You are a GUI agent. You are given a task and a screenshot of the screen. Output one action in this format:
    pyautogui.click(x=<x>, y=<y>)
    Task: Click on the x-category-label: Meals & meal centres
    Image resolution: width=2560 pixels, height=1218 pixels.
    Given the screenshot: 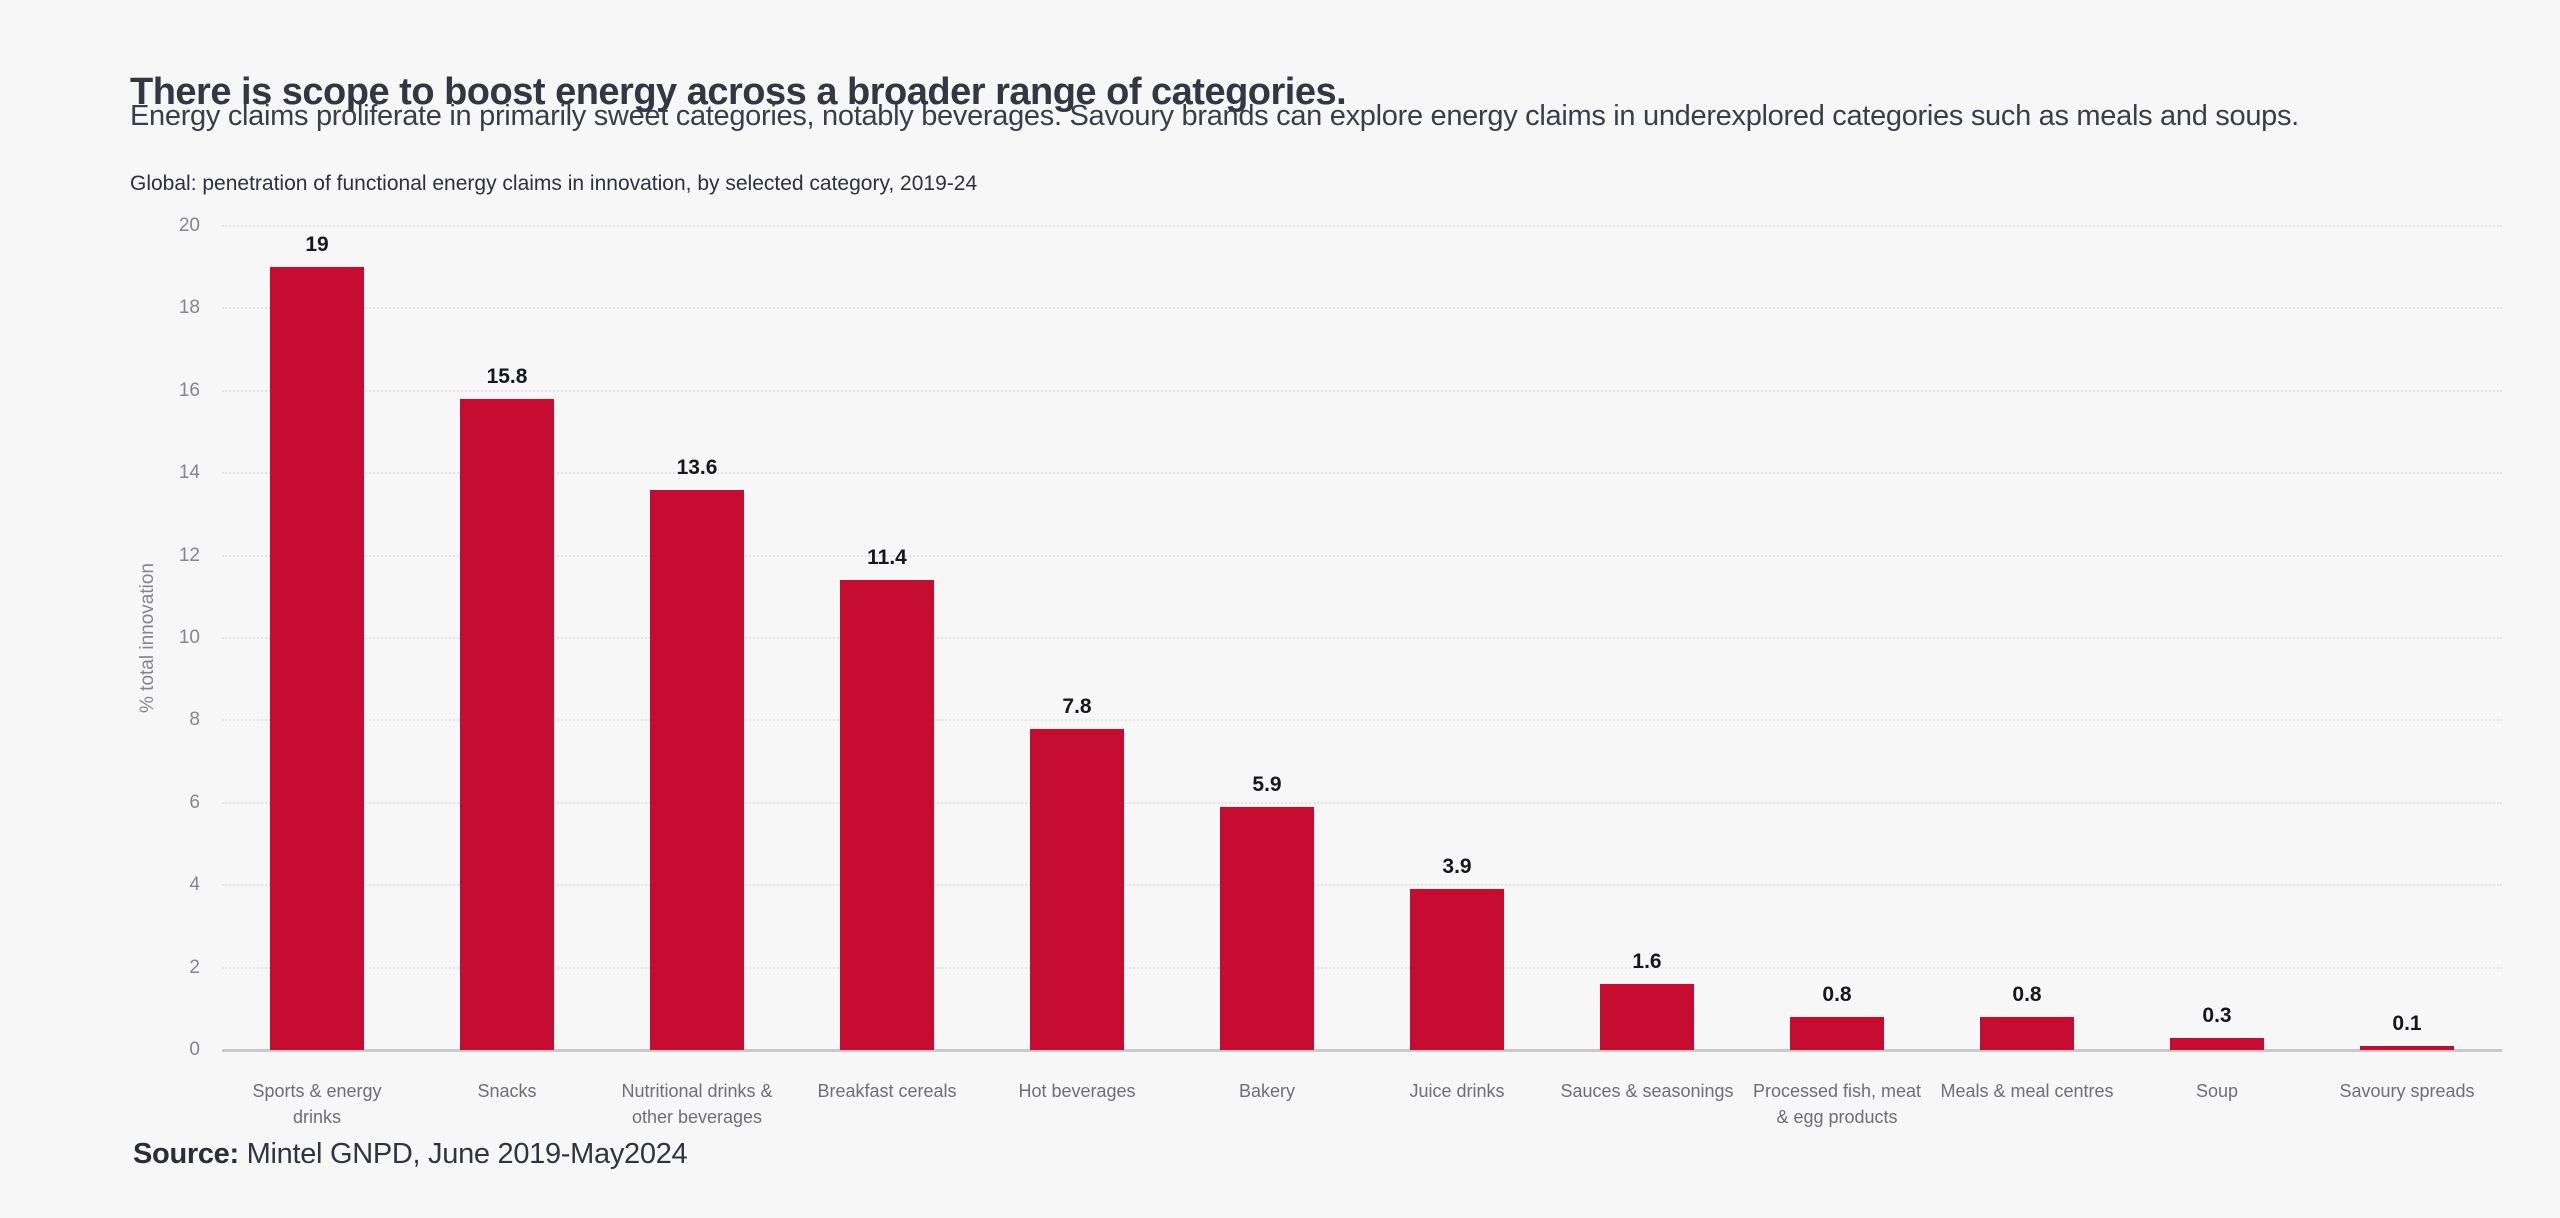 What is the action you would take?
    pyautogui.click(x=2027, y=1091)
    